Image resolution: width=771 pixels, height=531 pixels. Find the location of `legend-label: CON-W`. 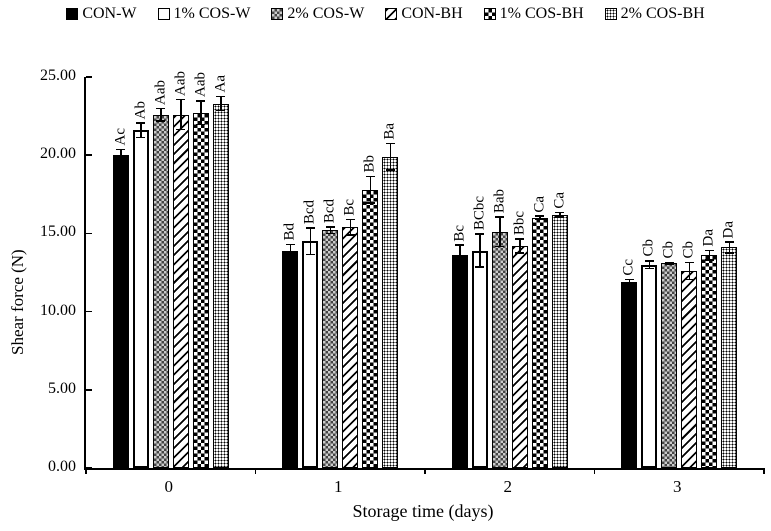

legend-label: CON-W is located at coordinates (109, 13).